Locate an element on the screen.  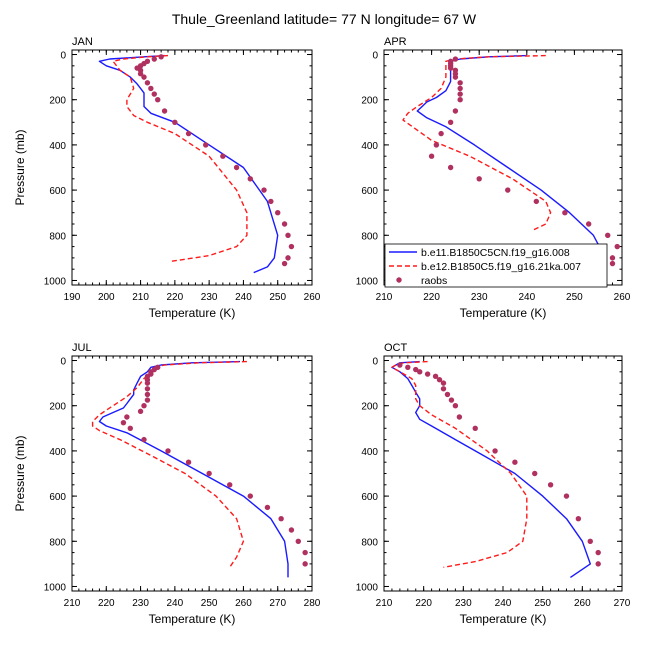
legend-marker is located at coordinates (399, 280).